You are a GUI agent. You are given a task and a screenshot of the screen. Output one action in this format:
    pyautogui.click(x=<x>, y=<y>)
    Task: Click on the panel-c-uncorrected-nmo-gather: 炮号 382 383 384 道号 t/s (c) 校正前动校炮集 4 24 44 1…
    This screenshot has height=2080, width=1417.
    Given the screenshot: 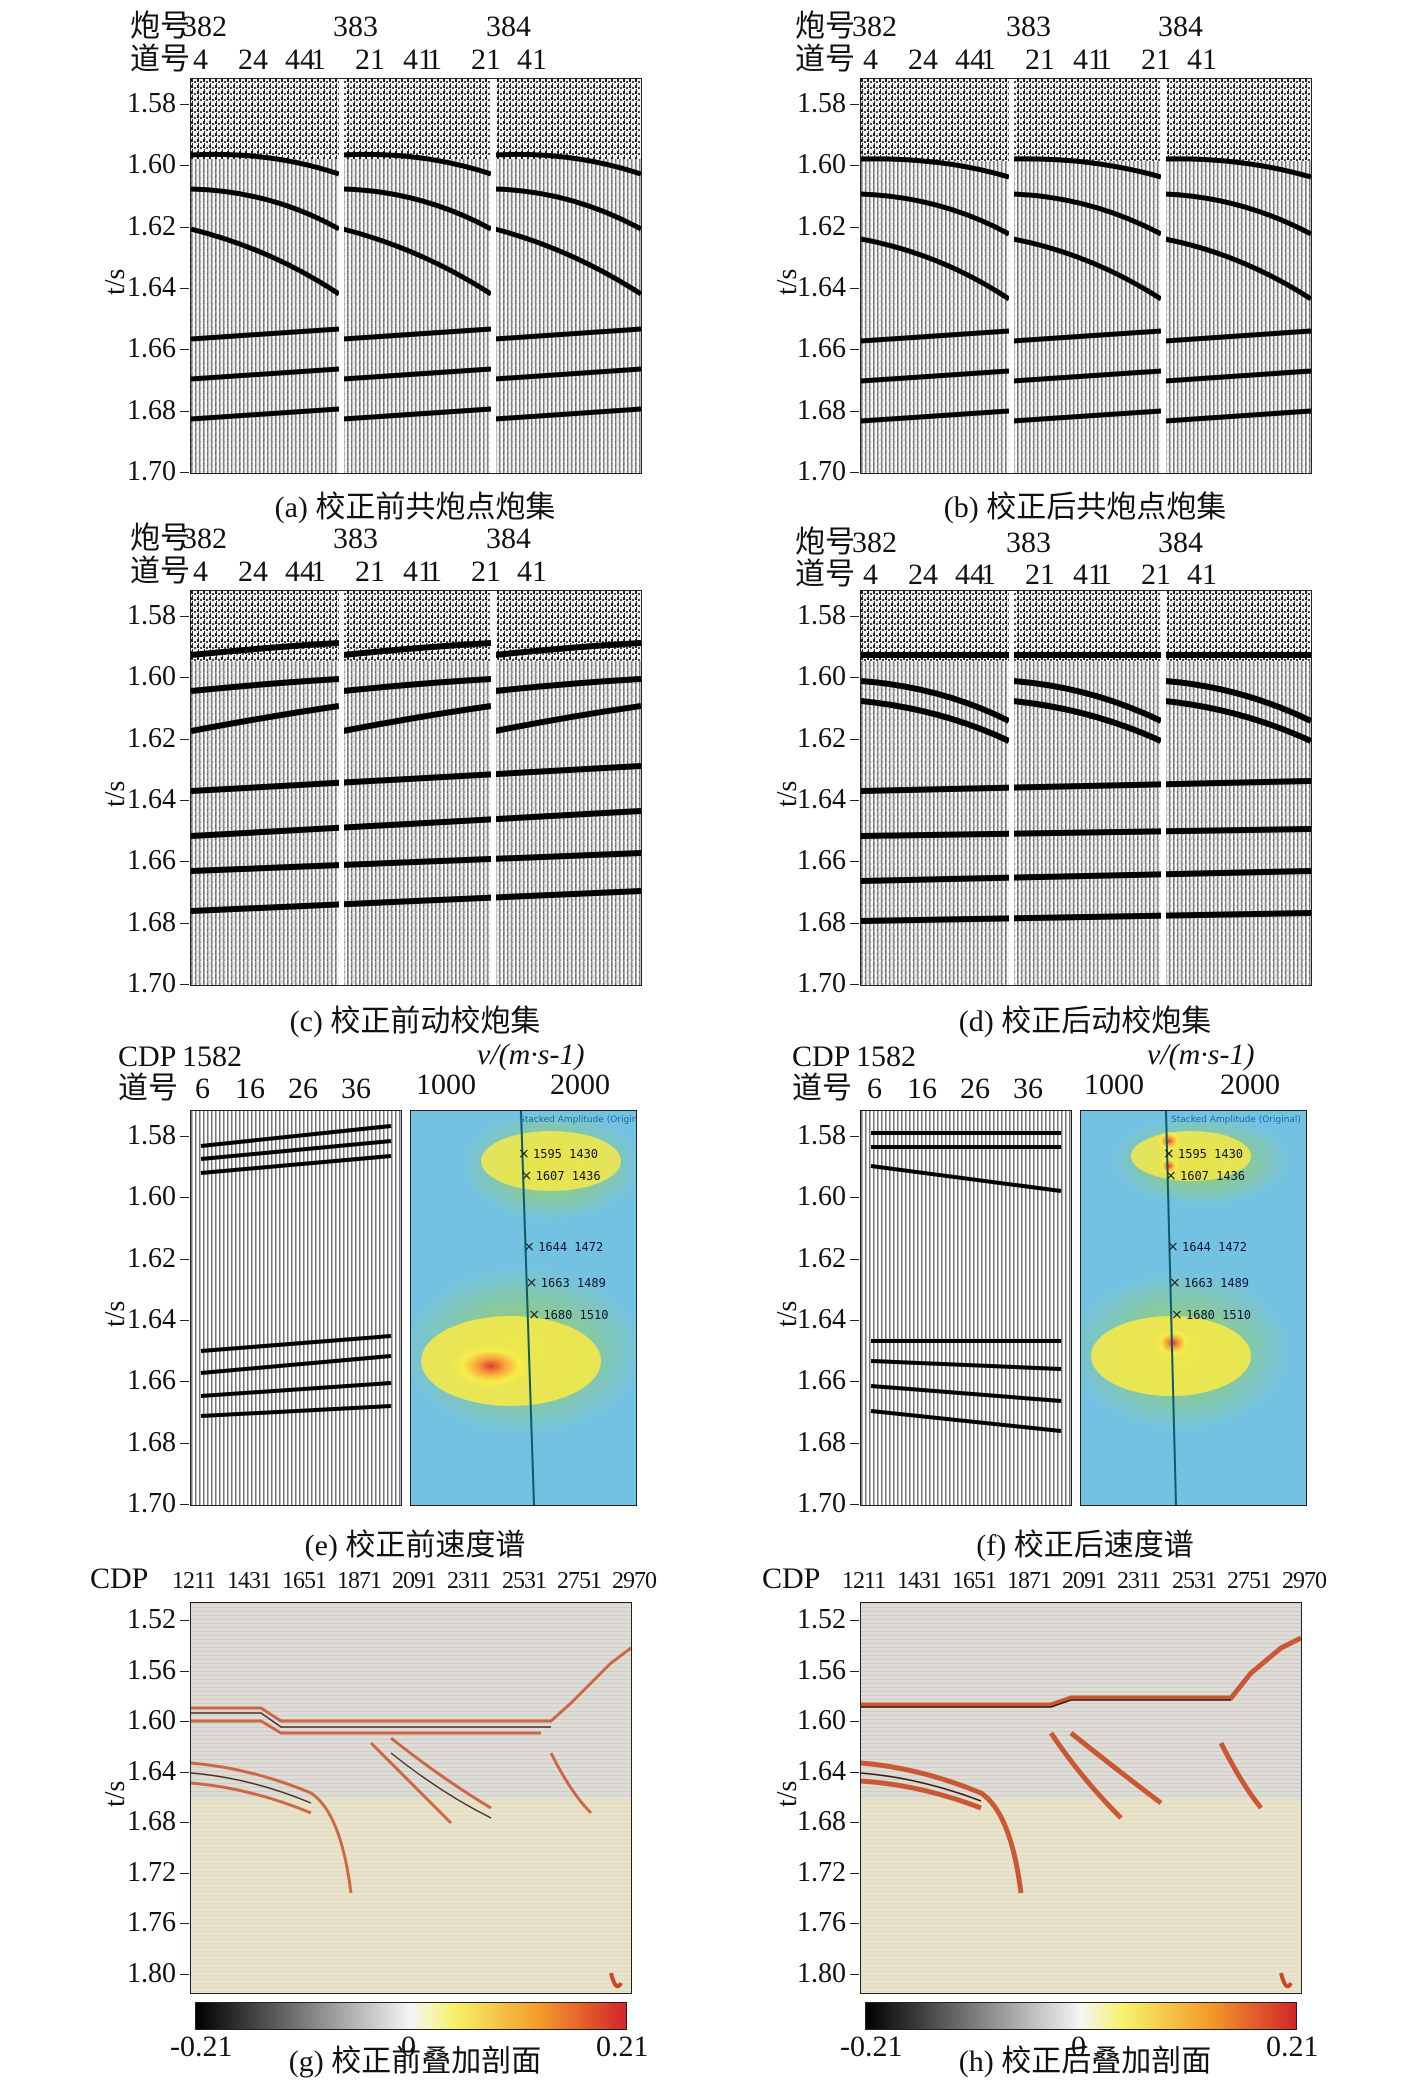 What is the action you would take?
    pyautogui.click(x=350, y=775)
    